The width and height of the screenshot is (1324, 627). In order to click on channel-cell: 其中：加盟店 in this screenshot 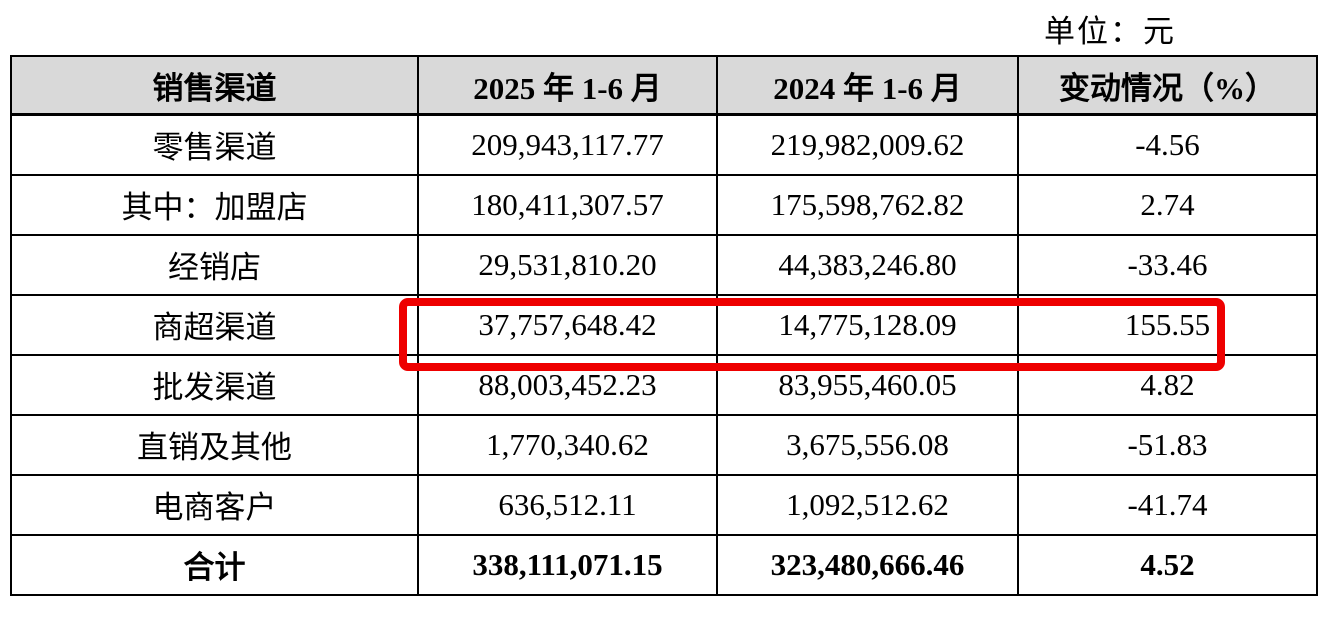, I will do `click(214, 204)`.